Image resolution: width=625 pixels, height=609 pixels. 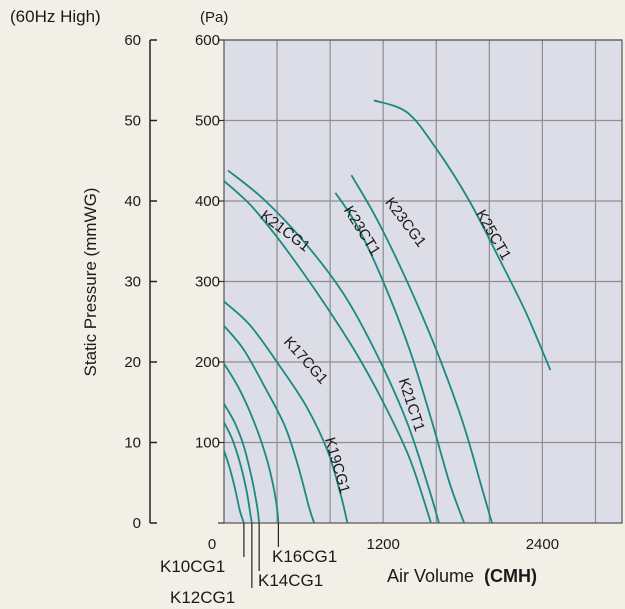 What do you see at coordinates (132, 121) in the screenshot?
I see `mmwg-tick-label-50: 50` at bounding box center [132, 121].